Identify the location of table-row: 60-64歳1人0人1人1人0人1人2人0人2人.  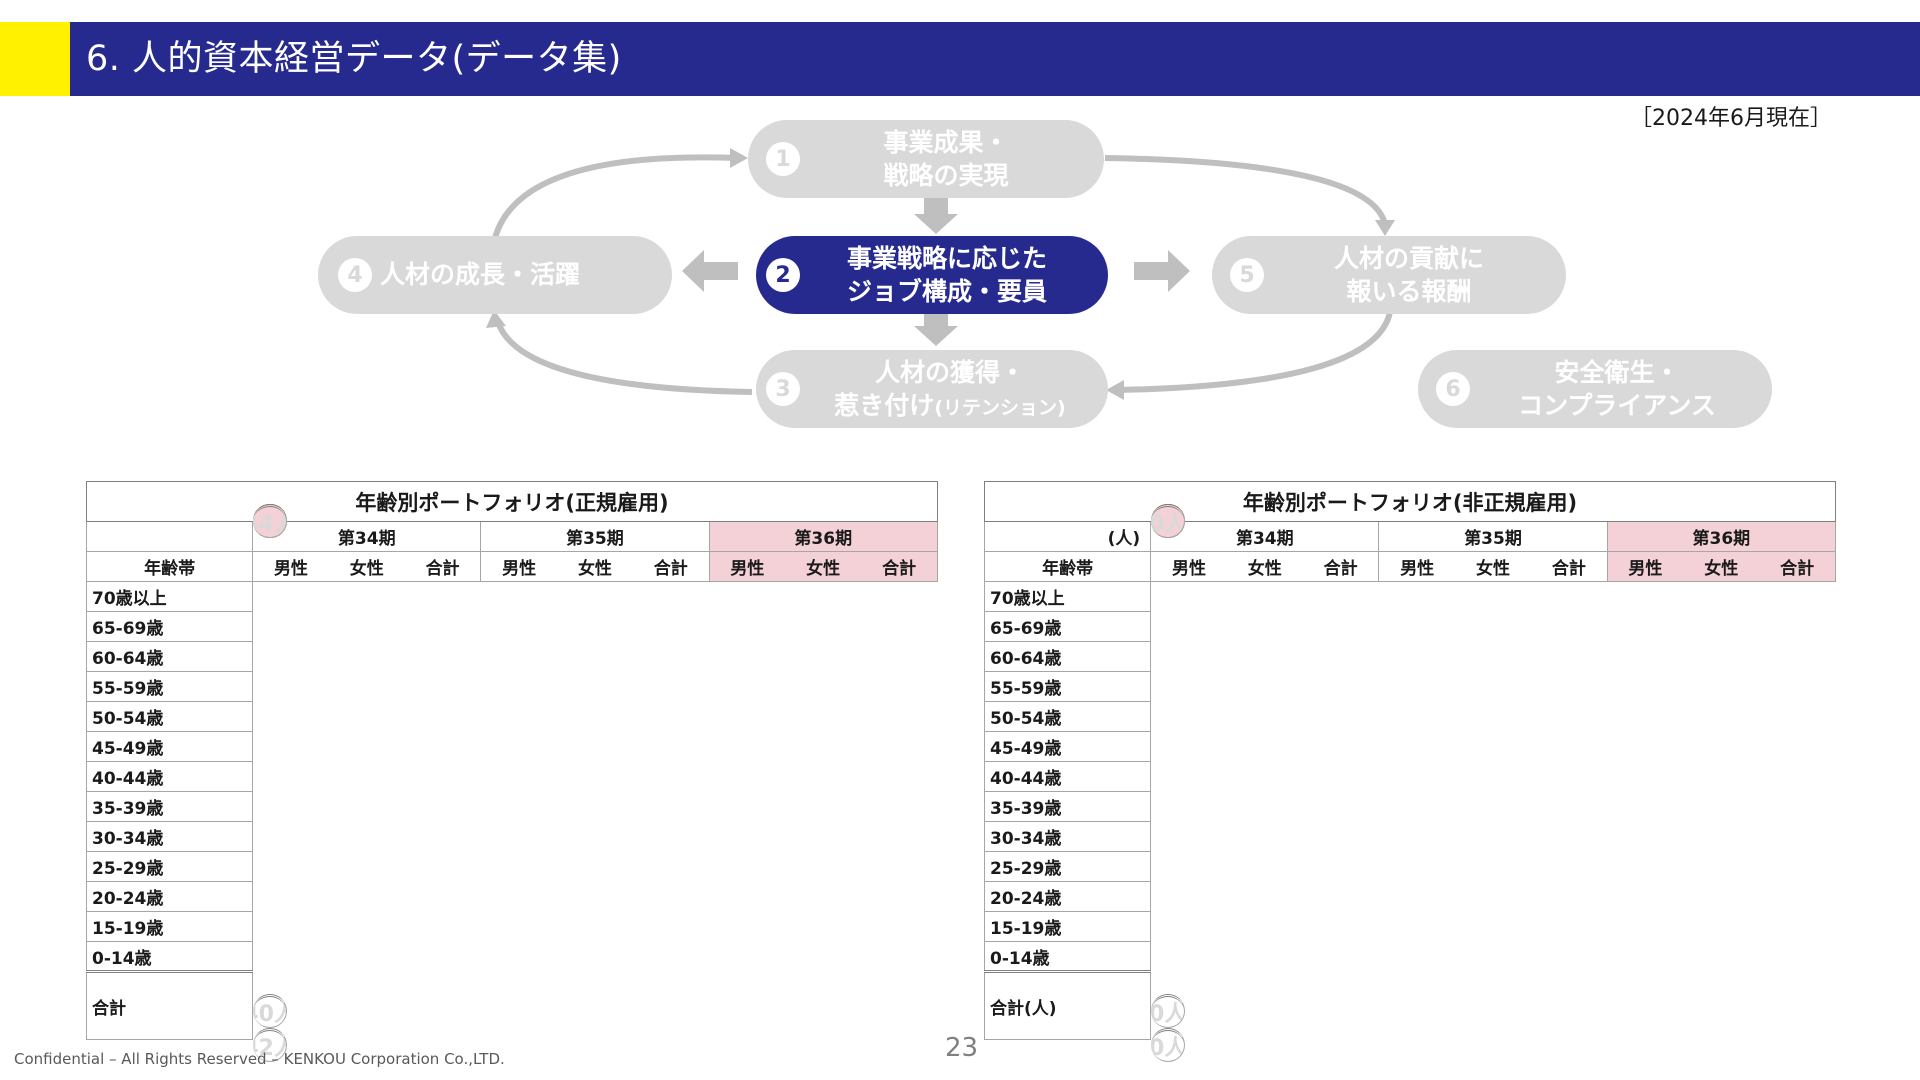
(511, 587).